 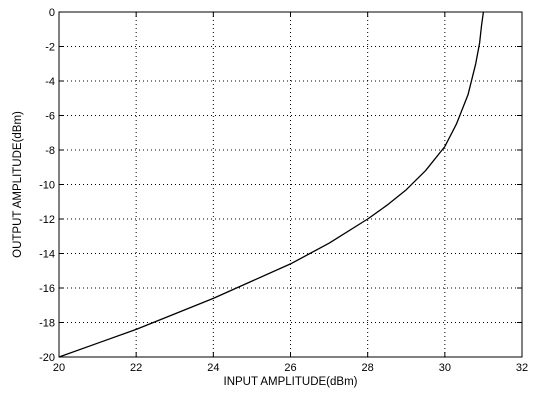 I want to click on y-tick-label: -6, so click(x=50, y=117).